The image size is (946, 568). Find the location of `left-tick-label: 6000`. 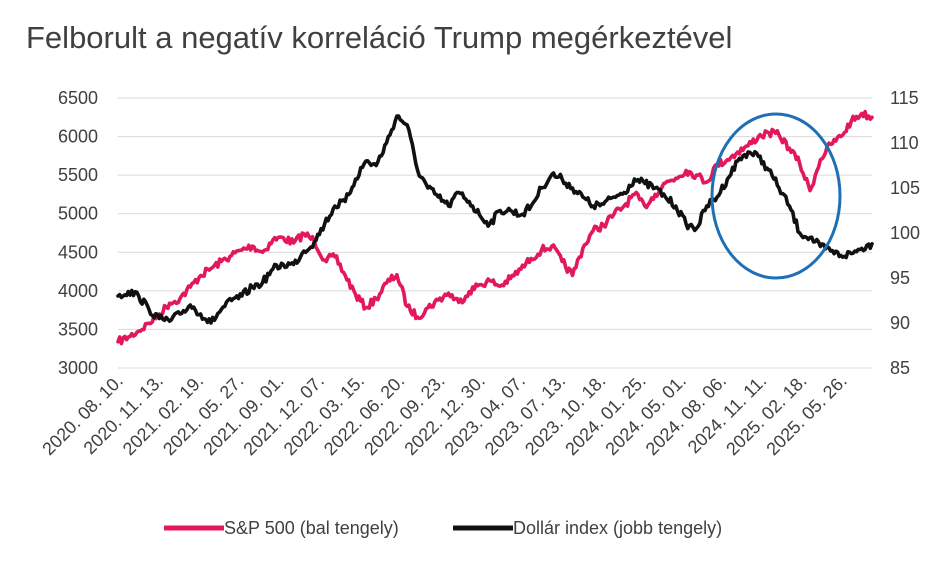

left-tick-label: 6000 is located at coordinates (78, 137).